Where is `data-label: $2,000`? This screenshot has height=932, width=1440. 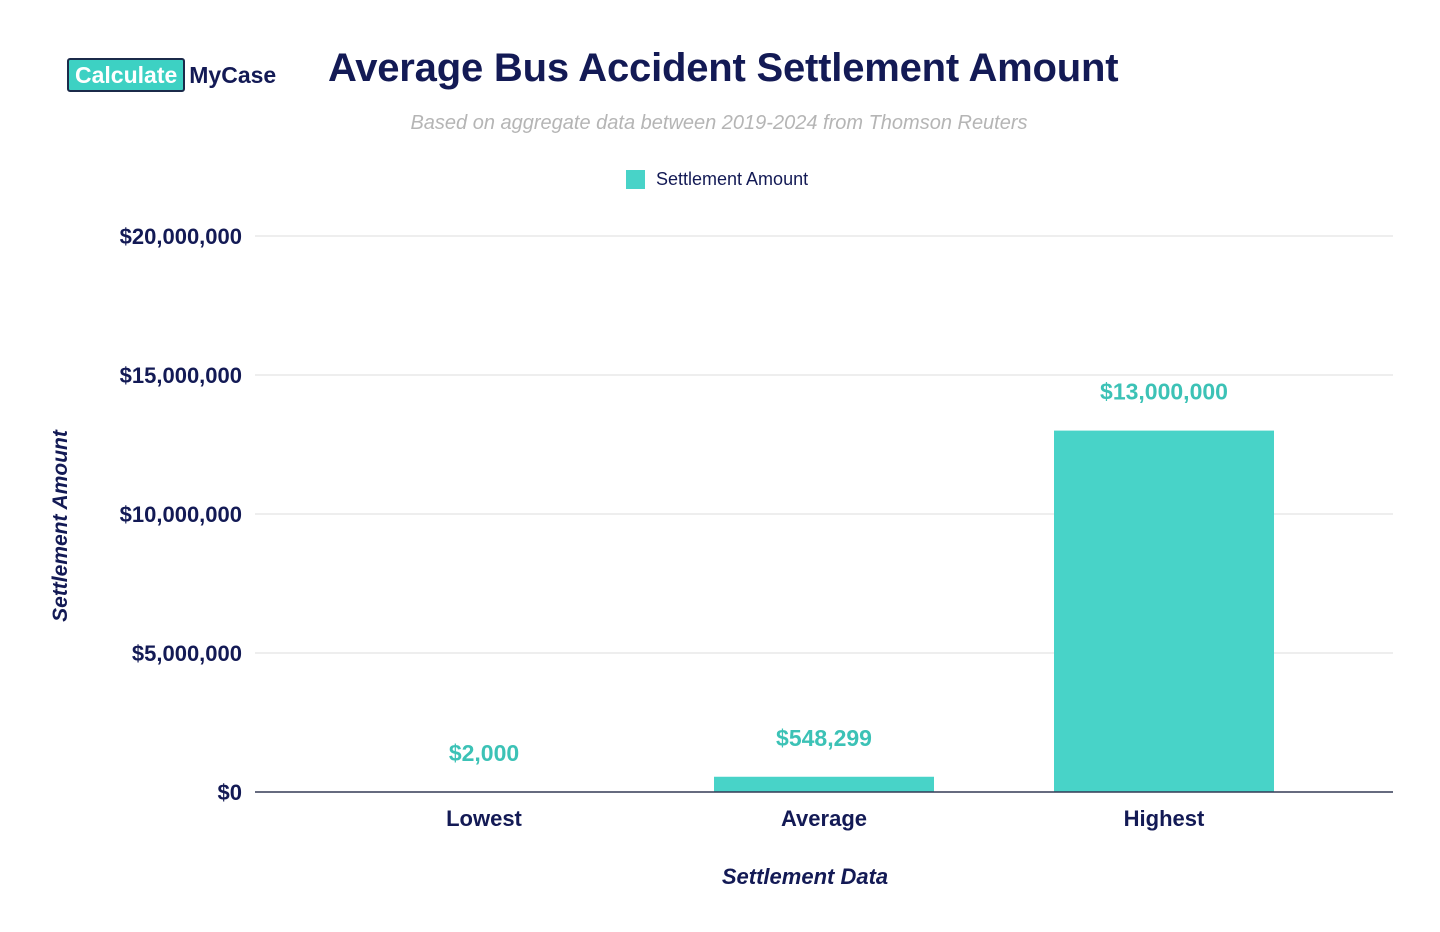 data-label: $2,000 is located at coordinates (484, 753).